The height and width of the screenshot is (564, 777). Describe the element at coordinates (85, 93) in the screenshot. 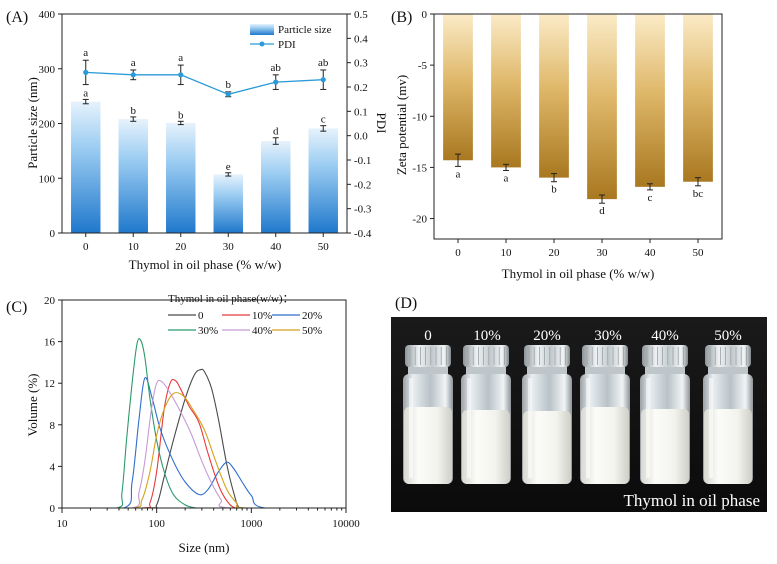

I see `a-bar-letter: a` at that location.